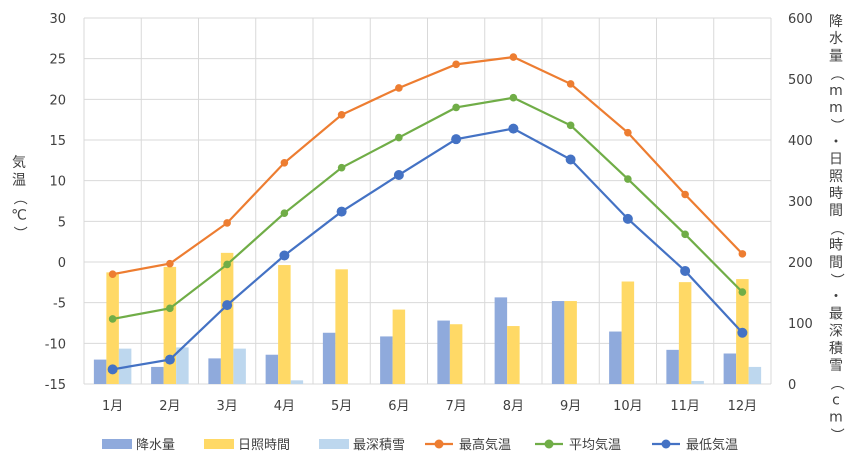  I want to click on x-tick-label: 8月, so click(513, 406).